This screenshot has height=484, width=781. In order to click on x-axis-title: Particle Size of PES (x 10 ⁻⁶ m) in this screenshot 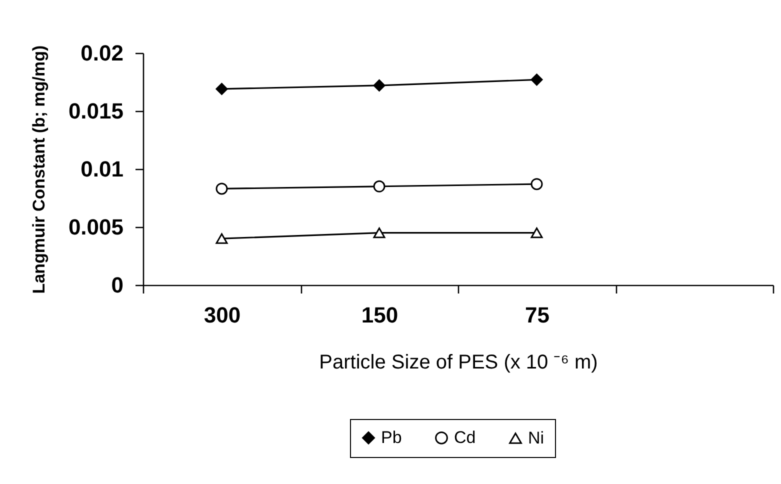, I will do `click(458, 363)`.